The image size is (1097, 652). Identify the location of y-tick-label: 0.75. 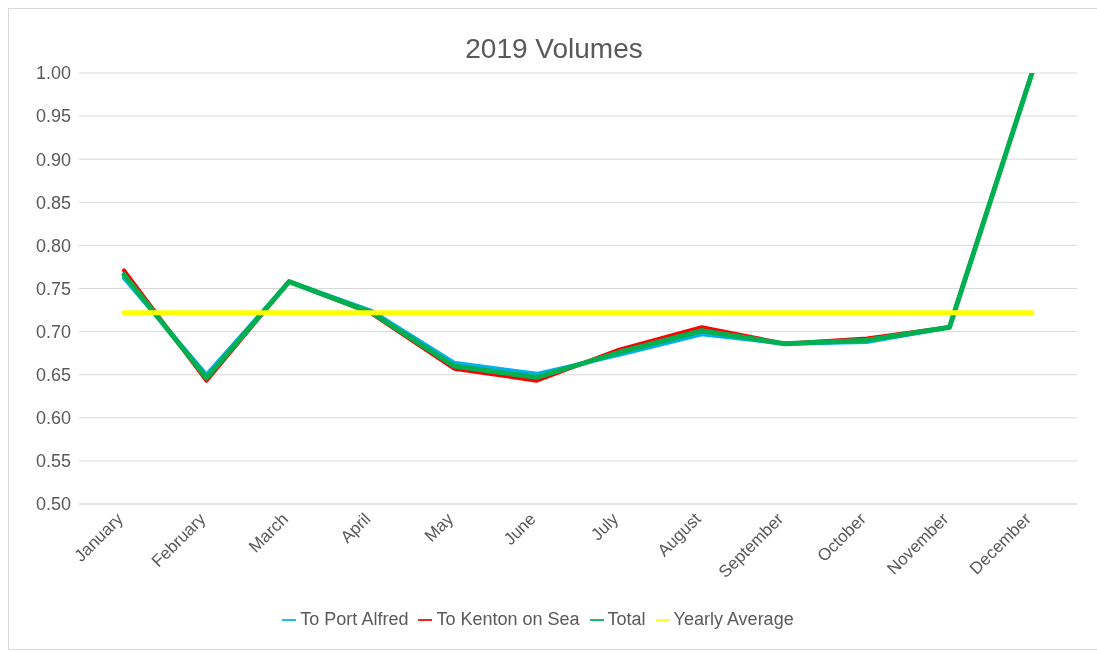
(53, 288).